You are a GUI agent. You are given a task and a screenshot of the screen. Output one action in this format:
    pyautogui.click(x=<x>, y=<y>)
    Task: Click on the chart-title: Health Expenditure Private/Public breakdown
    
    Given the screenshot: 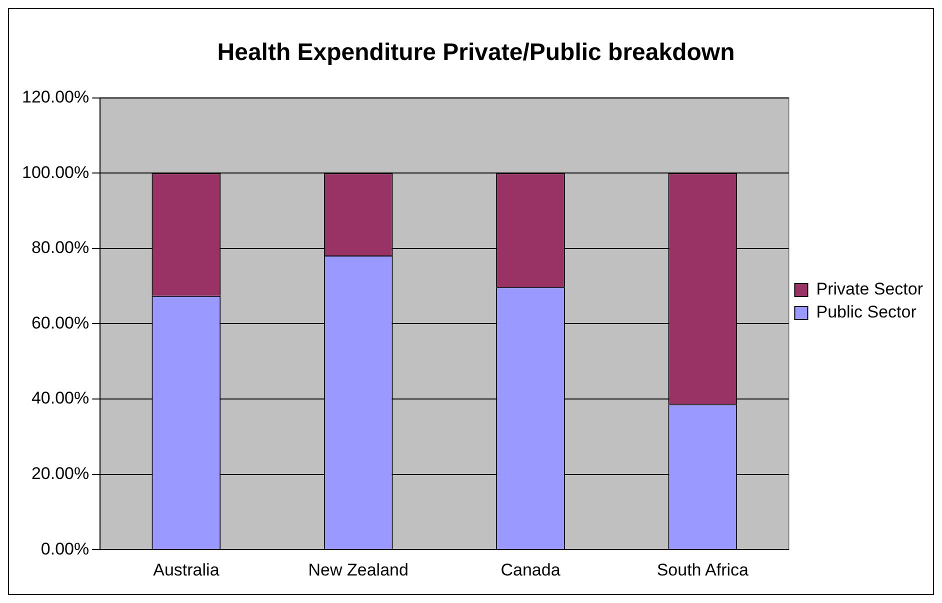 What is the action you would take?
    pyautogui.click(x=476, y=52)
    